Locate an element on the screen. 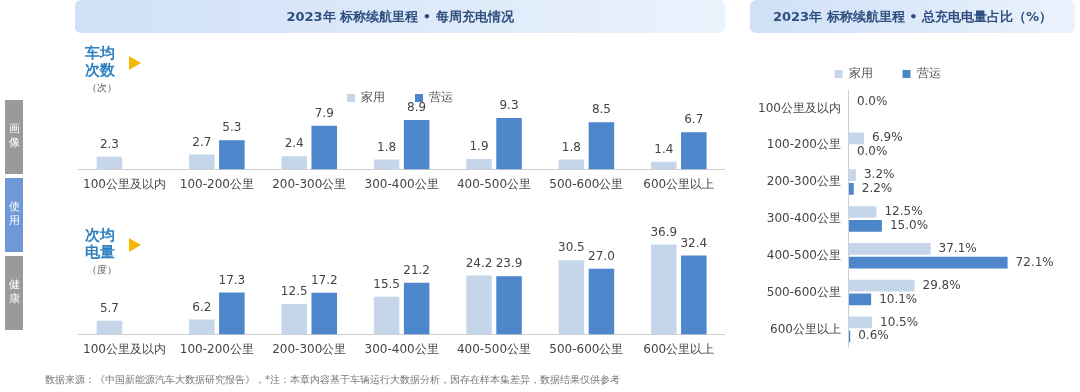 This screenshot has width=1080, height=392. data-label: 17.3 is located at coordinates (232, 279).